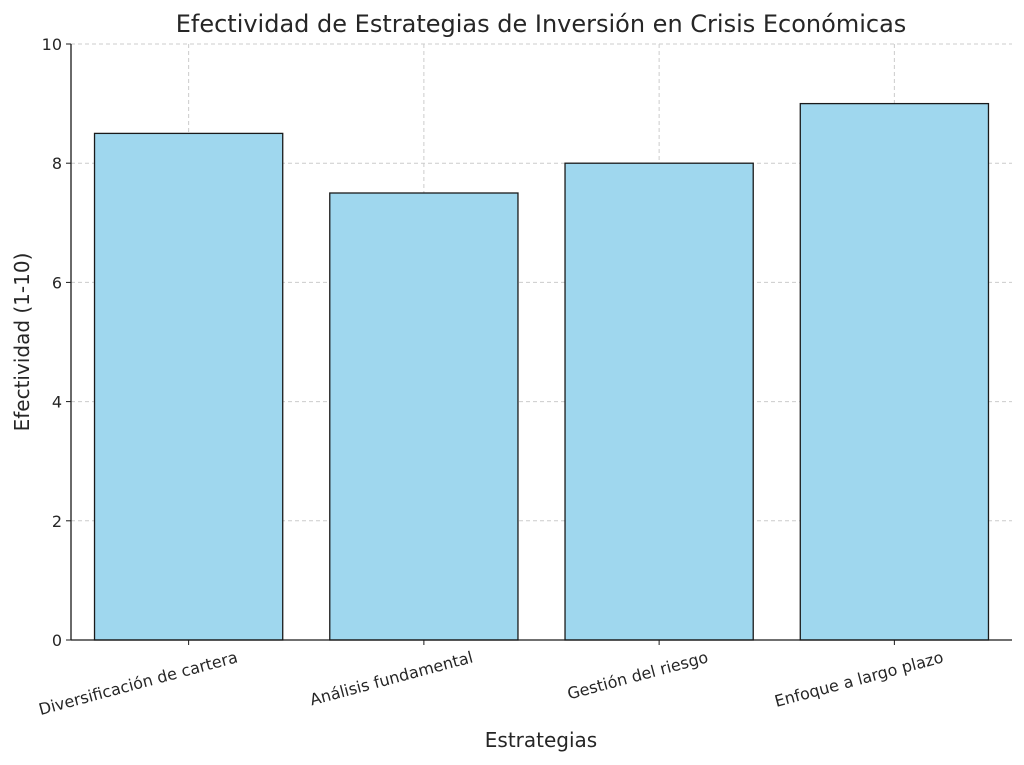 This screenshot has width=1024, height=765. Describe the element at coordinates (637, 676) in the screenshot. I see `x-tick-label: Gestión del riesgo` at that location.